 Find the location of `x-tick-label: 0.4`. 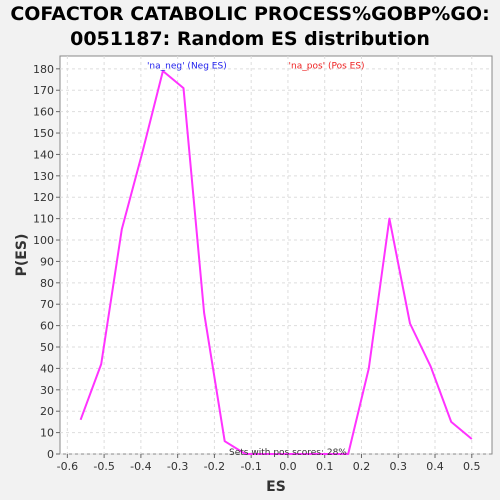

x-tick-label: 0.4 is located at coordinates (435, 466).